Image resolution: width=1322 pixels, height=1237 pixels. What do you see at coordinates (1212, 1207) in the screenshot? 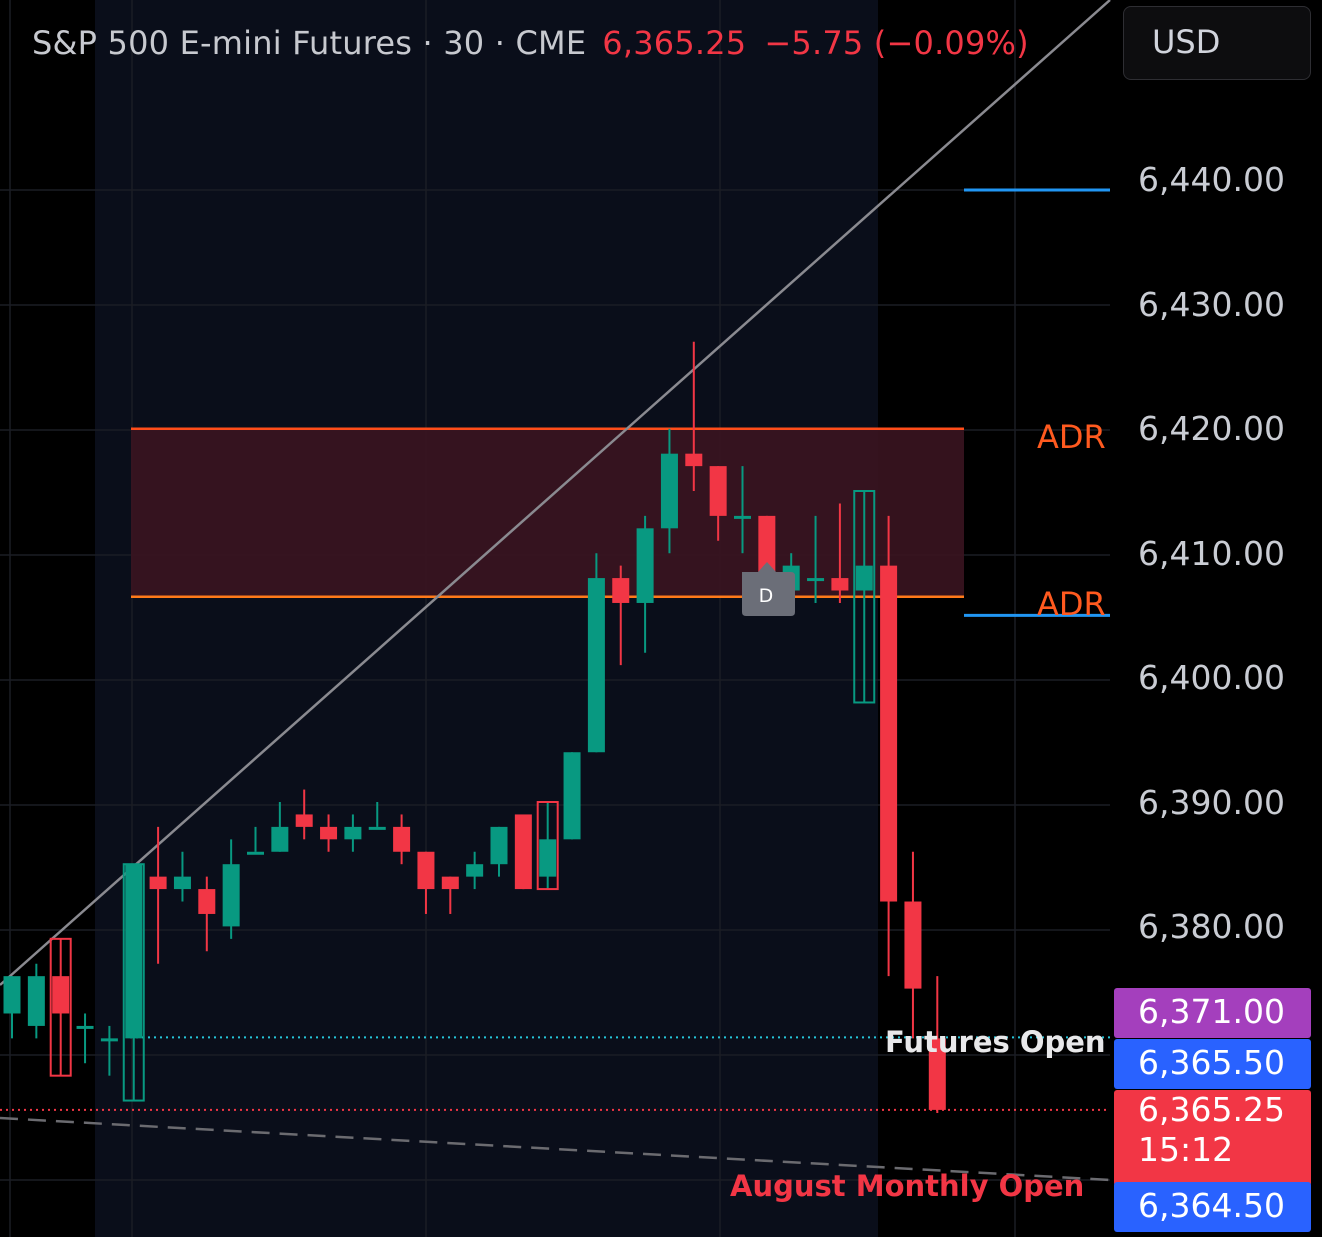
I see `price-tag-blue-lower: 6,364.50` at bounding box center [1212, 1207].